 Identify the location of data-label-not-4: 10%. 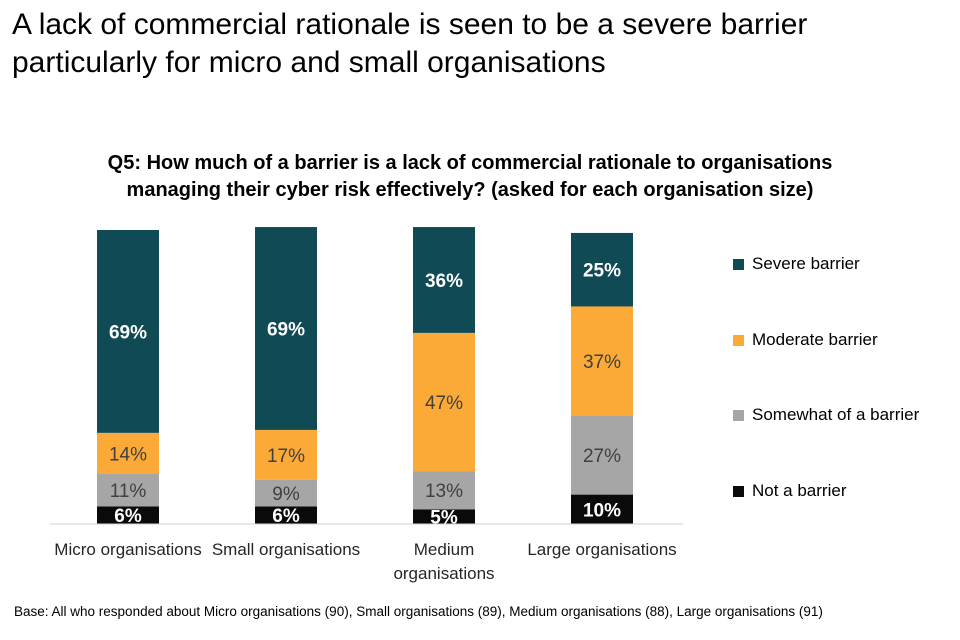
(602, 510).